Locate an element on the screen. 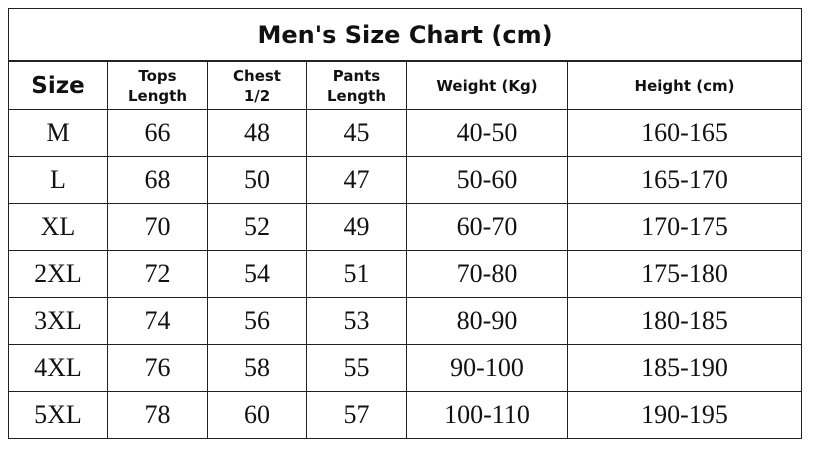  table-row: XL 70 52 49 60-70 170-175 is located at coordinates (405, 227).